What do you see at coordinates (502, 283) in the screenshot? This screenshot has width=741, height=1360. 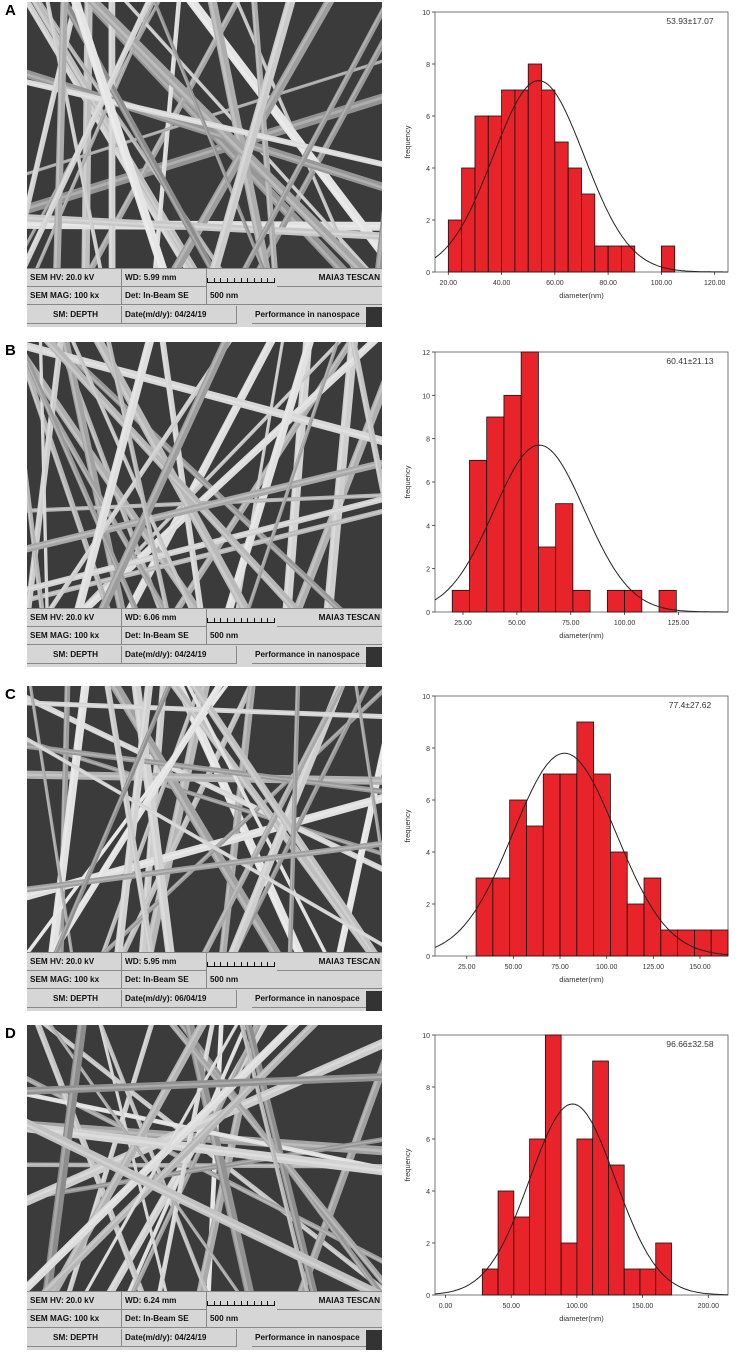 I see `x-tick-label: 40.00` at bounding box center [502, 283].